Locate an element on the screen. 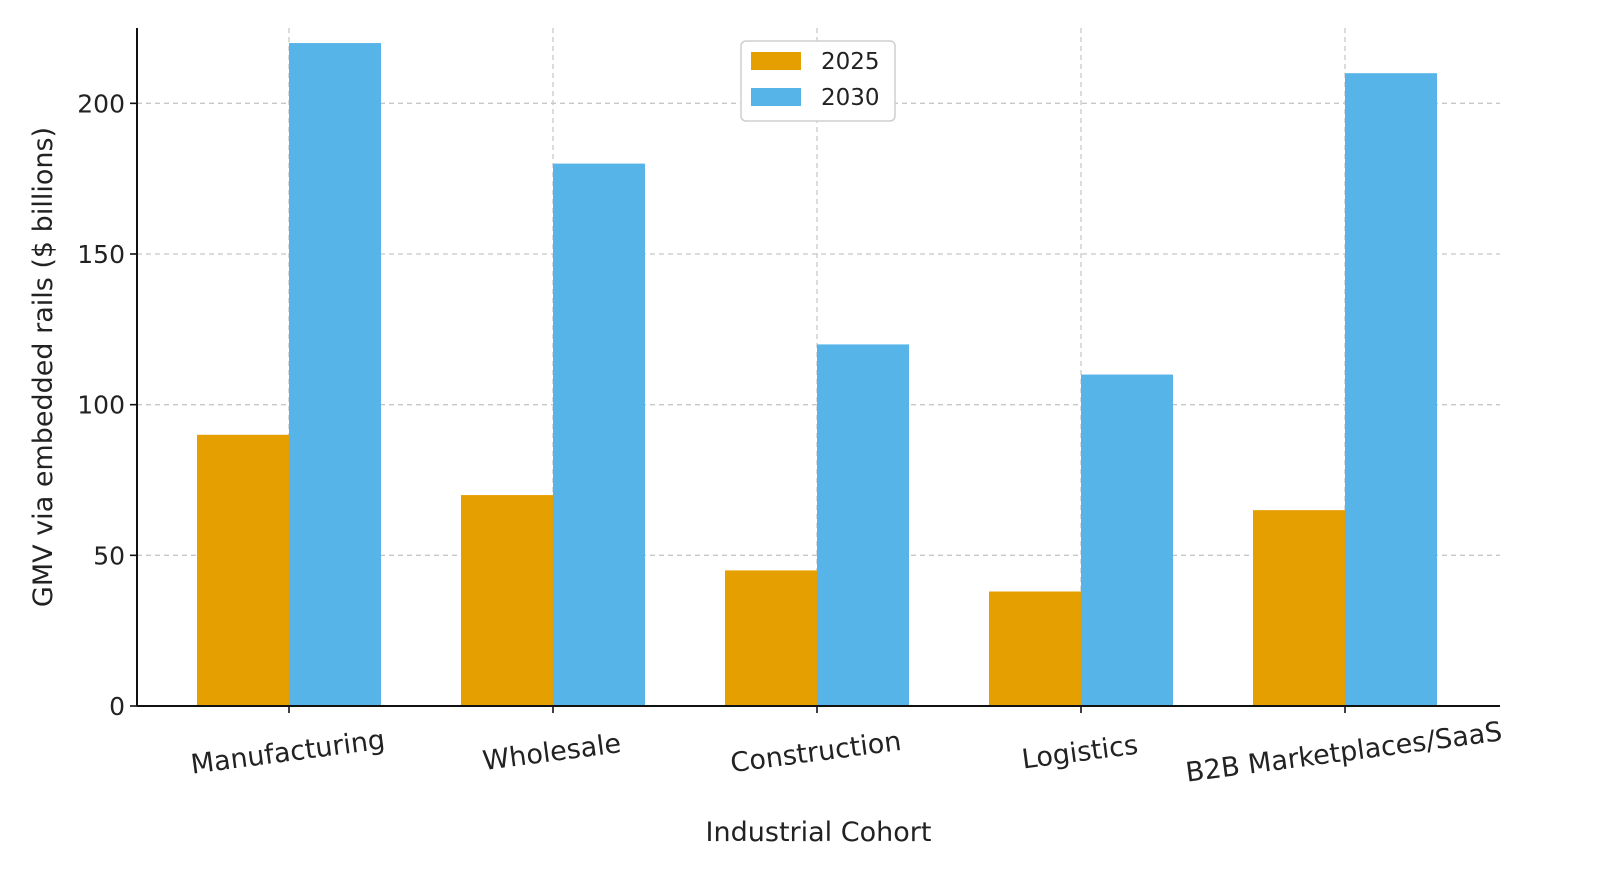  y-tick-label: 150 is located at coordinates (101, 254).